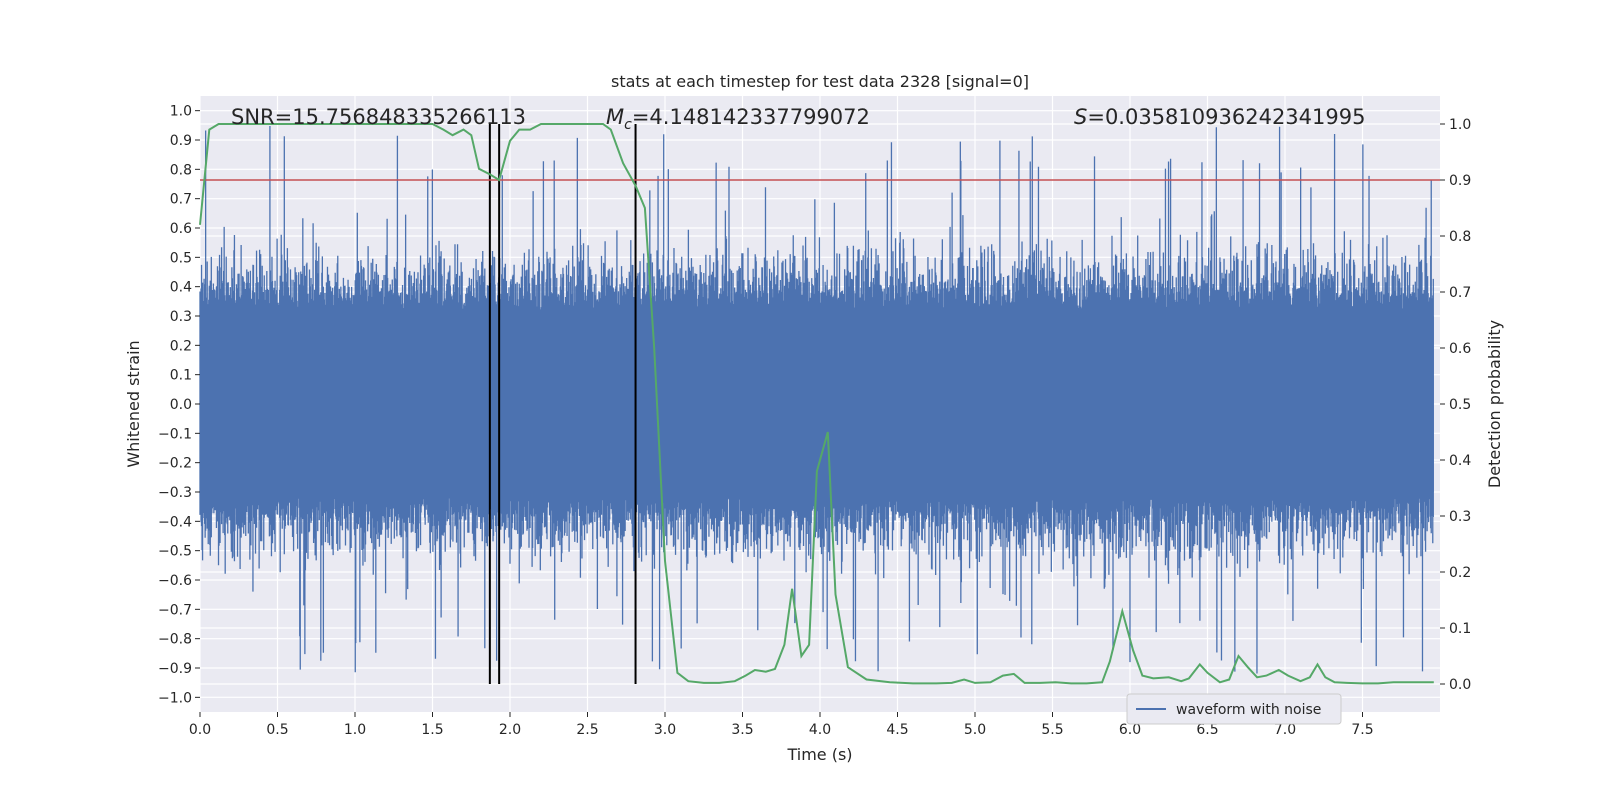 Image resolution: width=1600 pixels, height=800 pixels. I want to click on y-tick-label-right: 0.8, so click(1460, 237).